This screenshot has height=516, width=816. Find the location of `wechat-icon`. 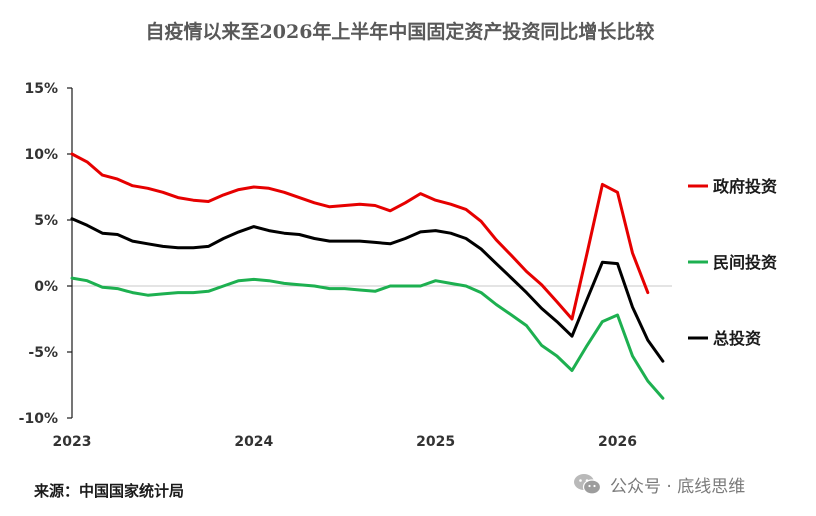

wechat-icon is located at coordinates (588, 484).